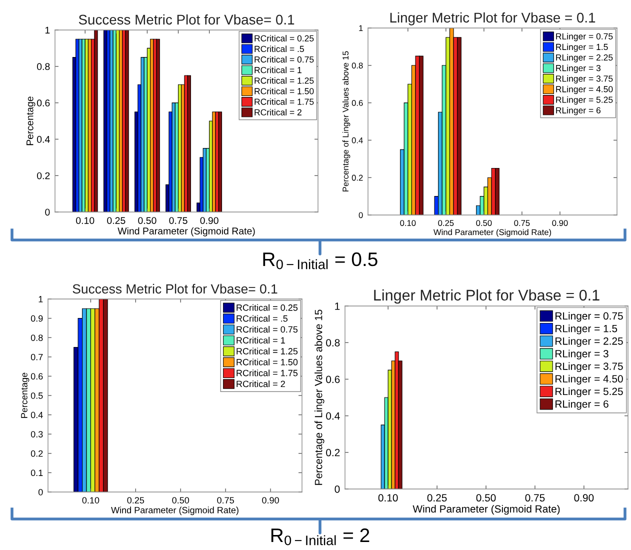 The image size is (631, 550). What do you see at coordinates (36, 473) in the screenshot?
I see `y-tick-label: 0.1` at bounding box center [36, 473].